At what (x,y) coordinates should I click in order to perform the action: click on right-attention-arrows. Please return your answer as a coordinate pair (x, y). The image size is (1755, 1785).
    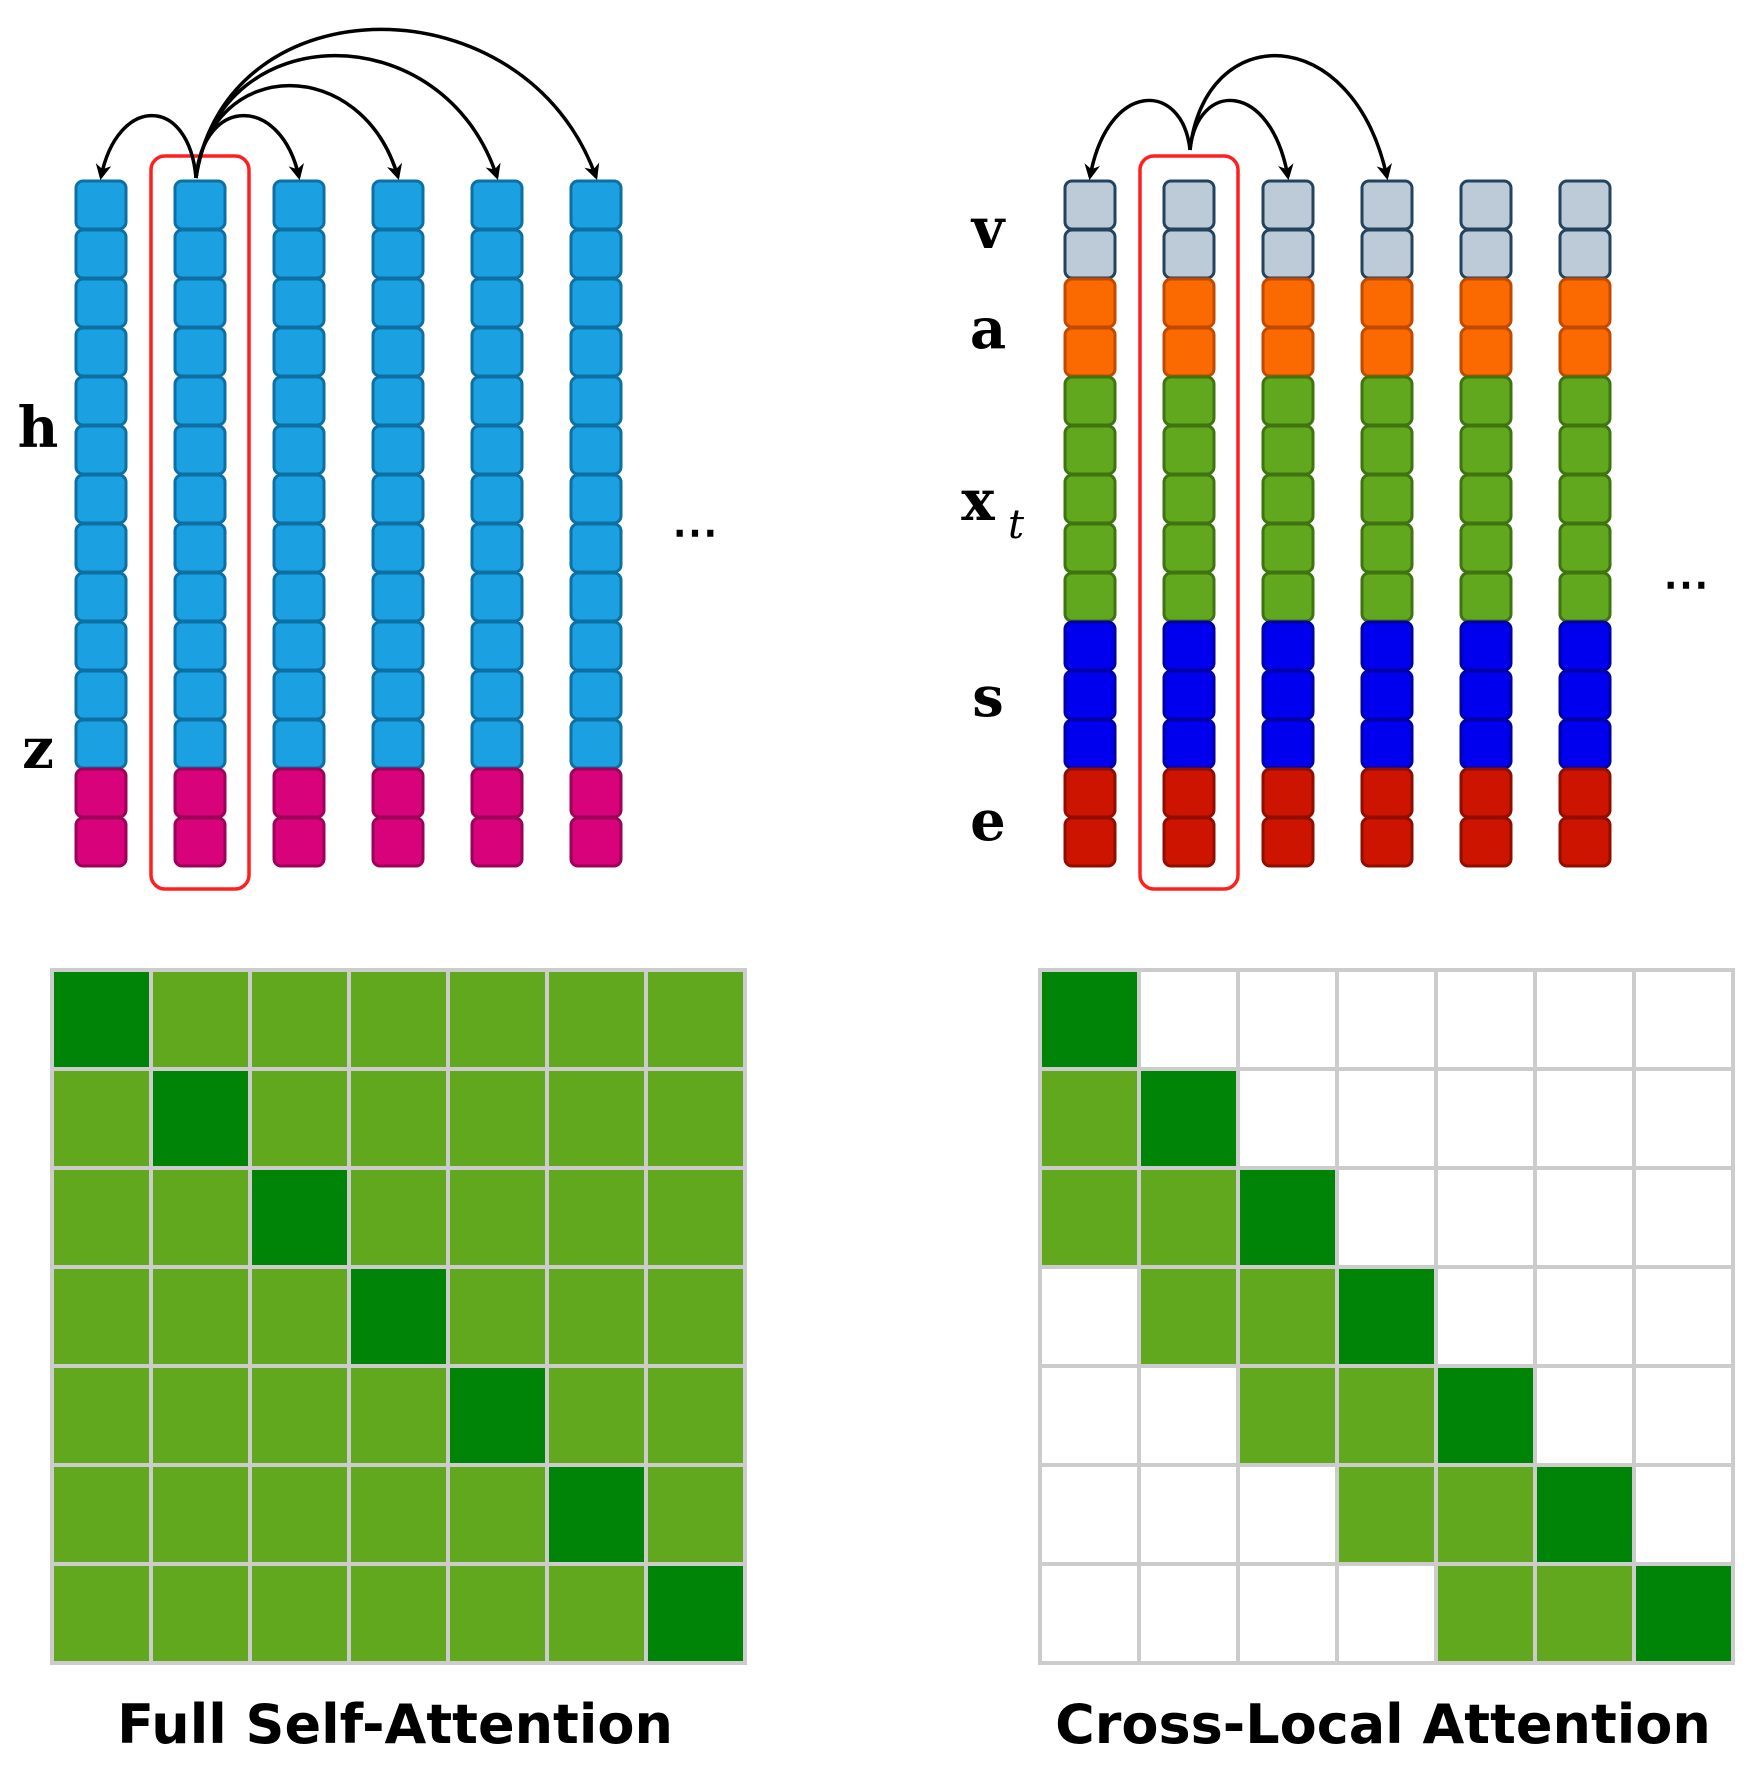
    Looking at the image, I should click on (1238, 117).